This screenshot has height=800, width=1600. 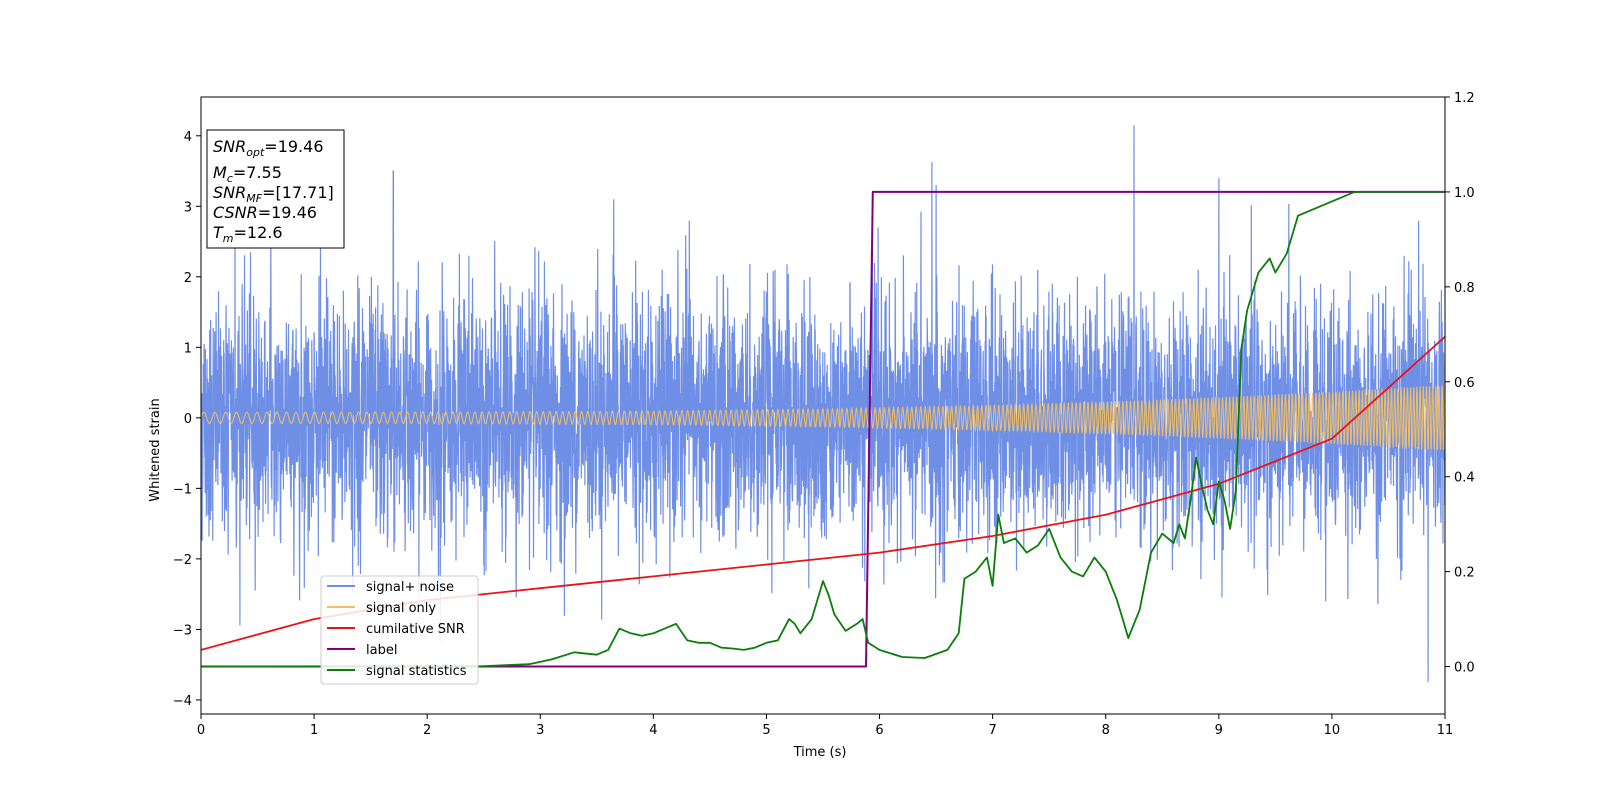 What do you see at coordinates (1464, 193) in the screenshot?
I see `y-right-tick-label: 1.0` at bounding box center [1464, 193].